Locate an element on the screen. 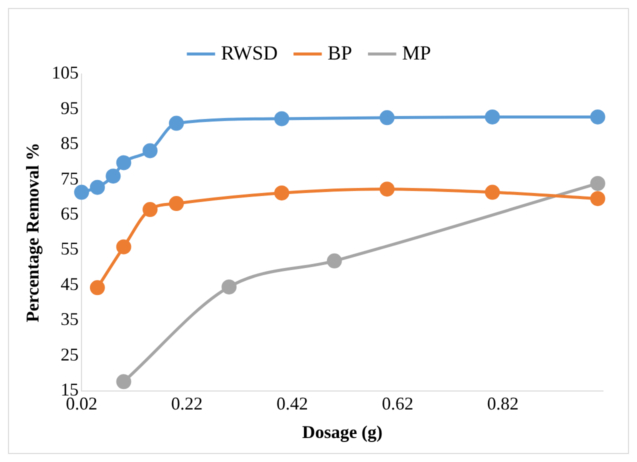  legend-label: BP is located at coordinates (340, 53).